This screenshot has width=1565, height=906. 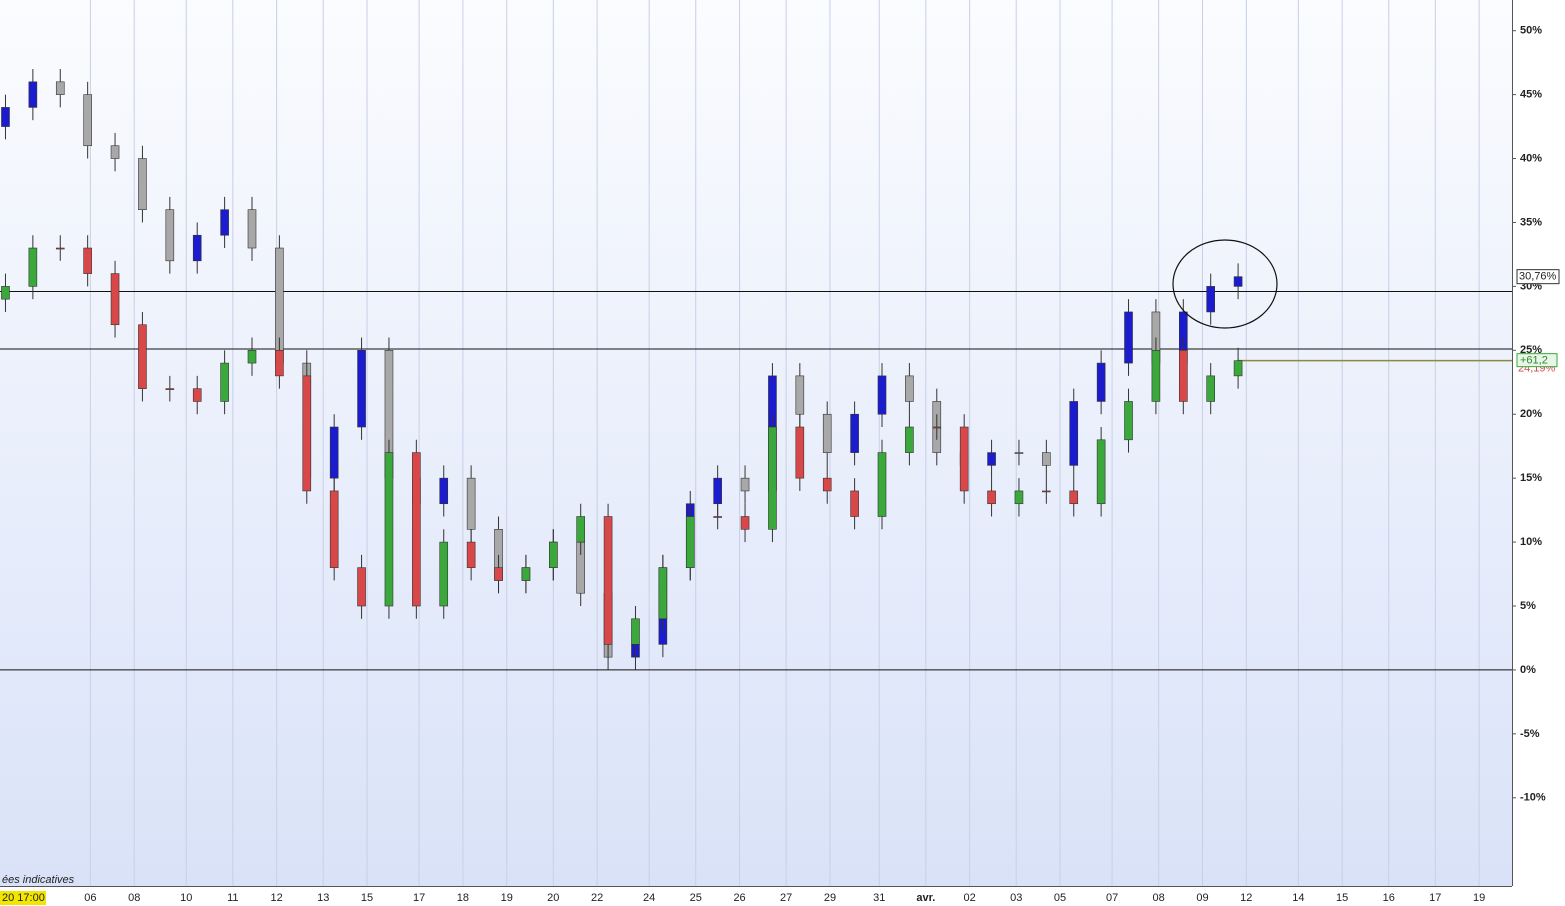 What do you see at coordinates (1112, 898) in the screenshot?
I see `x-tick-label: 07` at bounding box center [1112, 898].